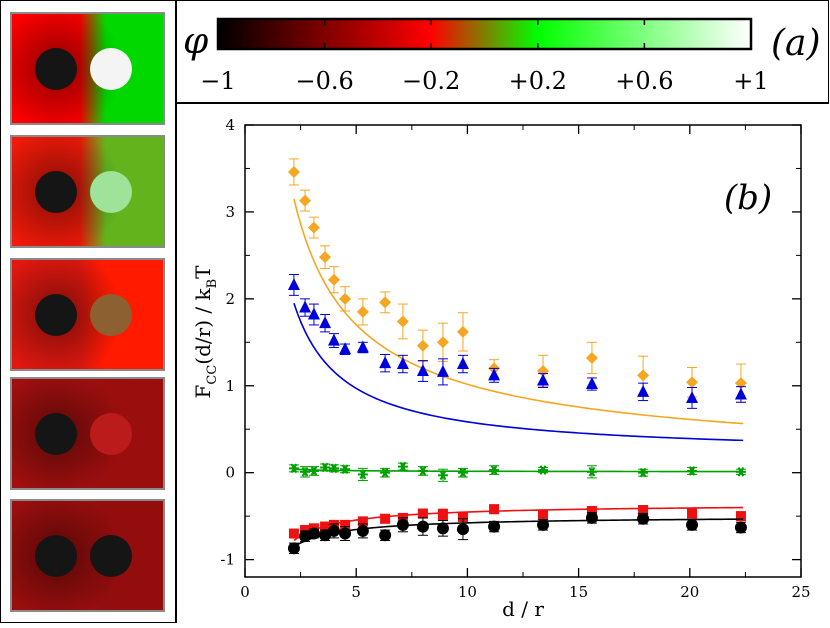 This screenshot has width=830, height=628. I want to click on colorbar-tick-label: +0.2, so click(538, 81).